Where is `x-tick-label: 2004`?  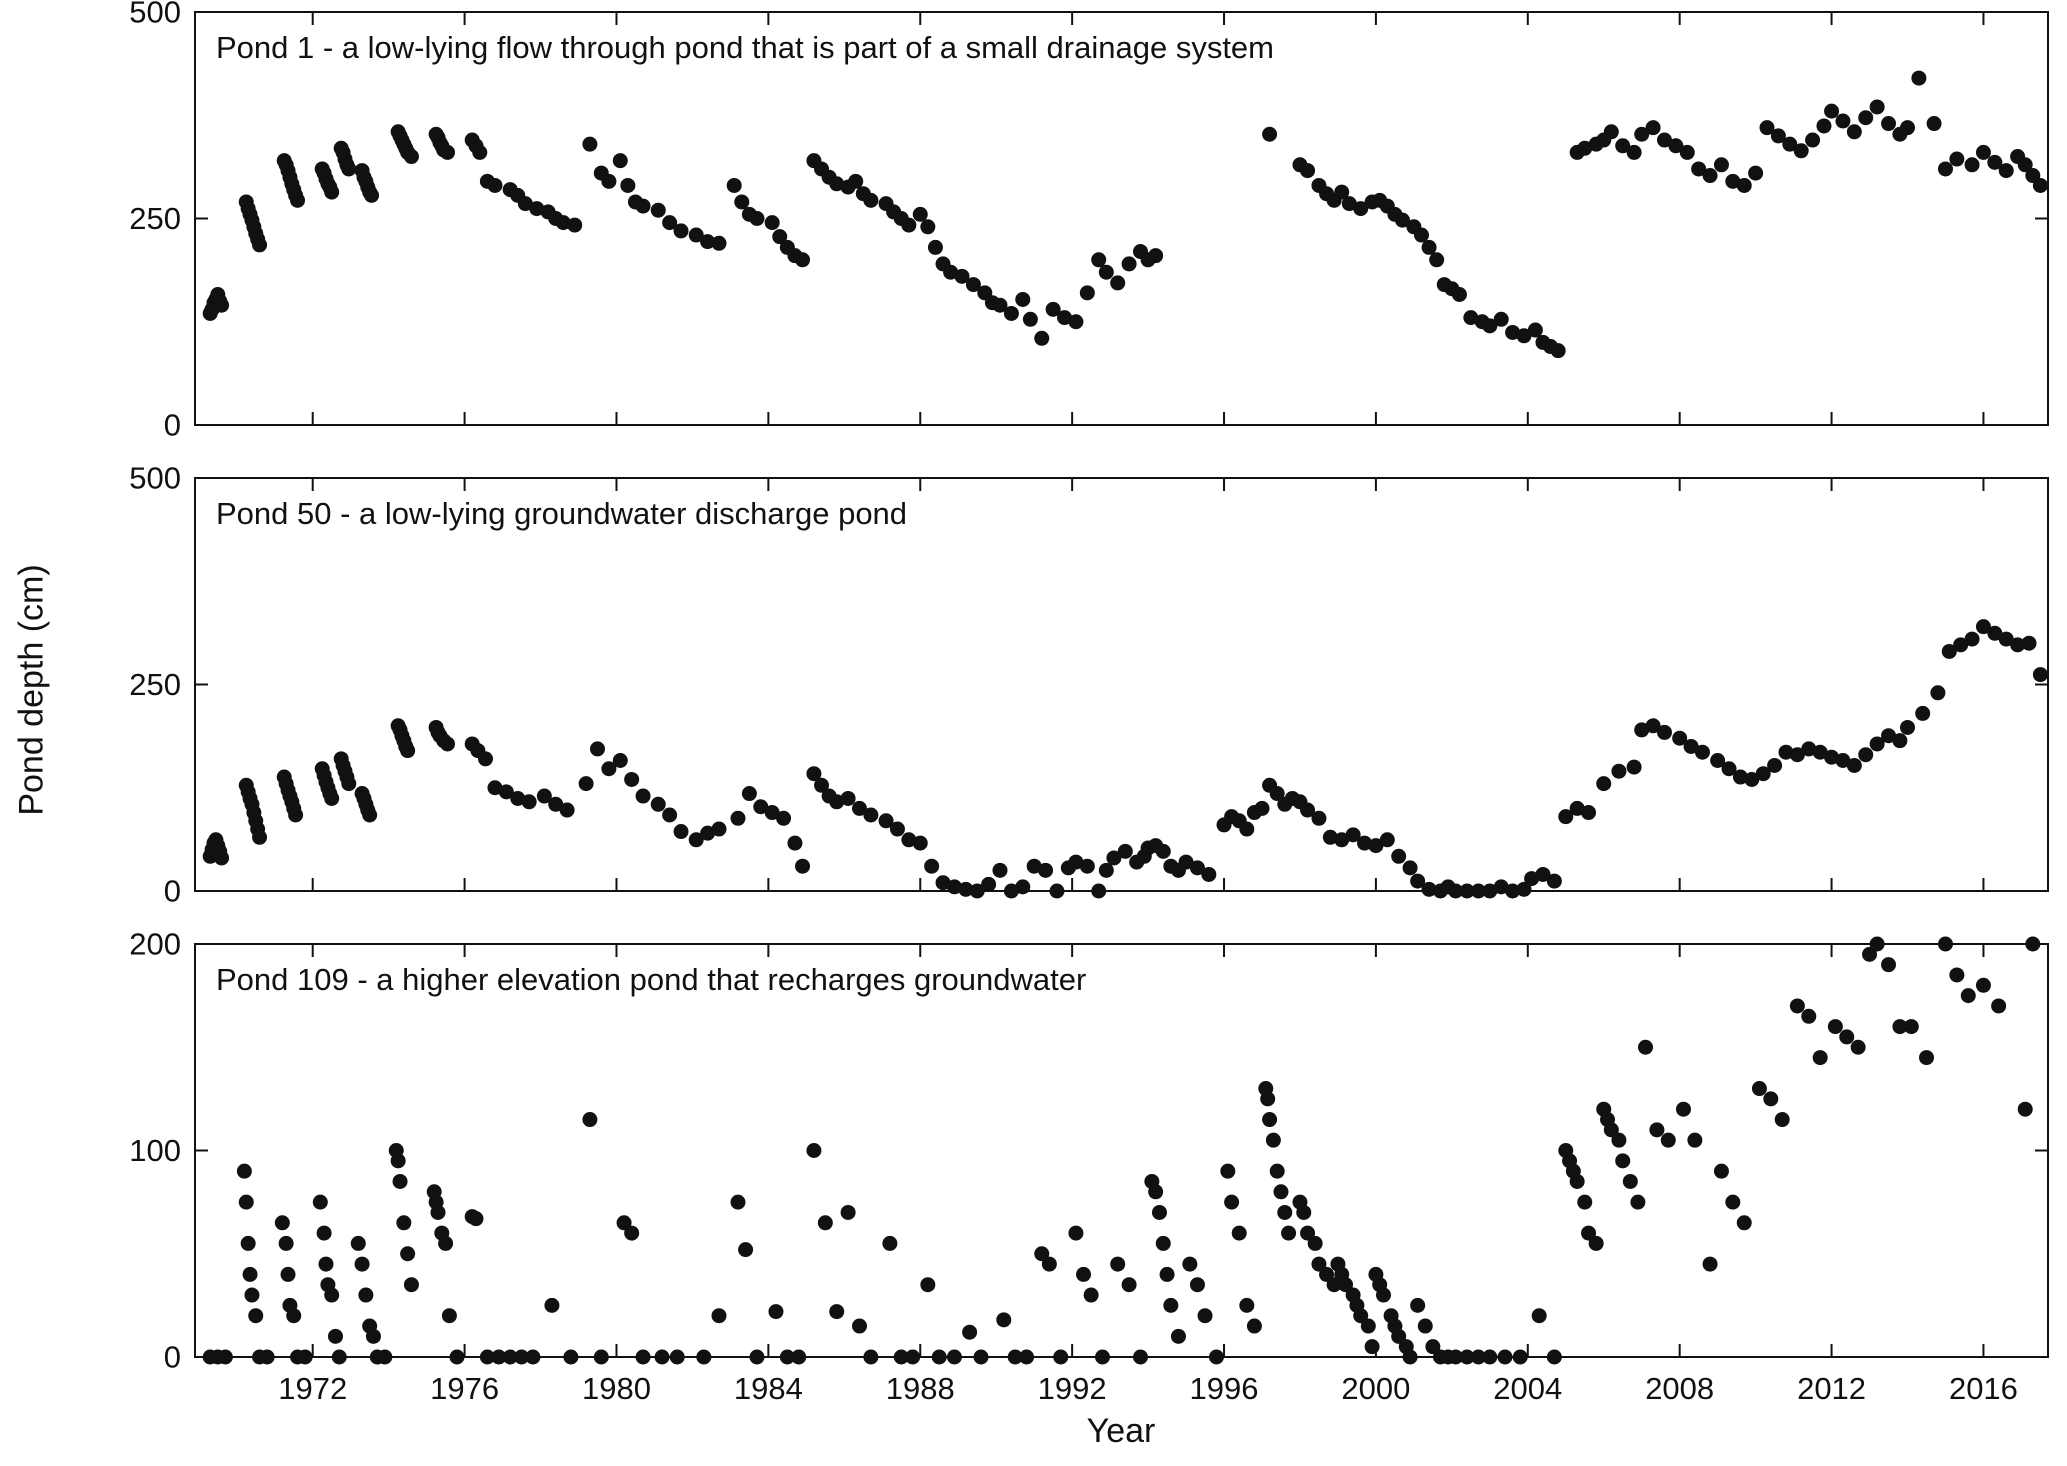
x-tick-label: 2004 is located at coordinates (1527, 1388).